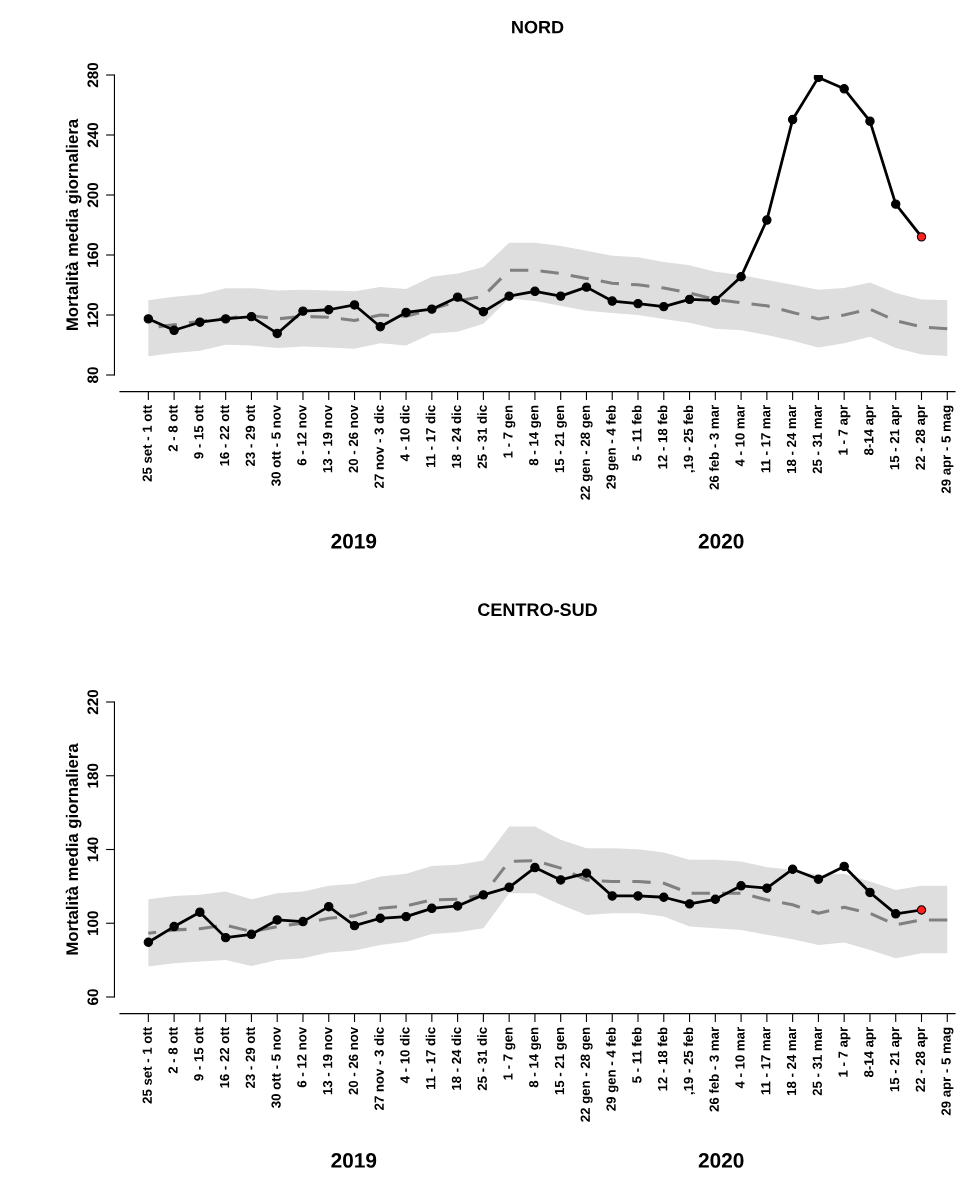 Image resolution: width=961 pixels, height=1187 pixels. Describe the element at coordinates (93, 702) in the screenshot. I see `y-tick-label: 220` at that location.